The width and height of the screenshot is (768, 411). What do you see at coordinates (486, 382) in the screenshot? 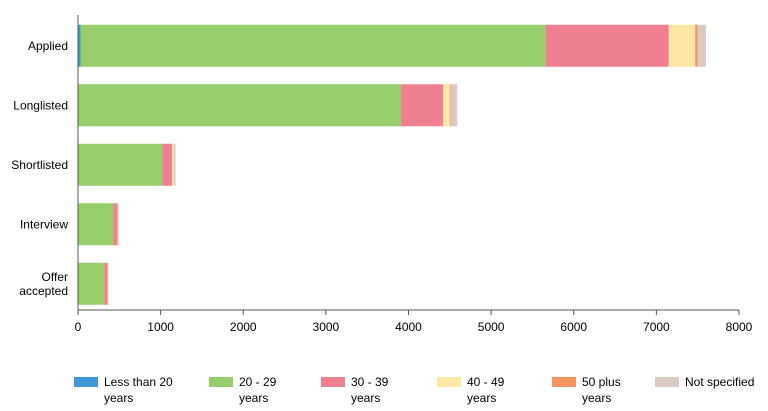
I see `legend-label: 40 - 49` at bounding box center [486, 382].